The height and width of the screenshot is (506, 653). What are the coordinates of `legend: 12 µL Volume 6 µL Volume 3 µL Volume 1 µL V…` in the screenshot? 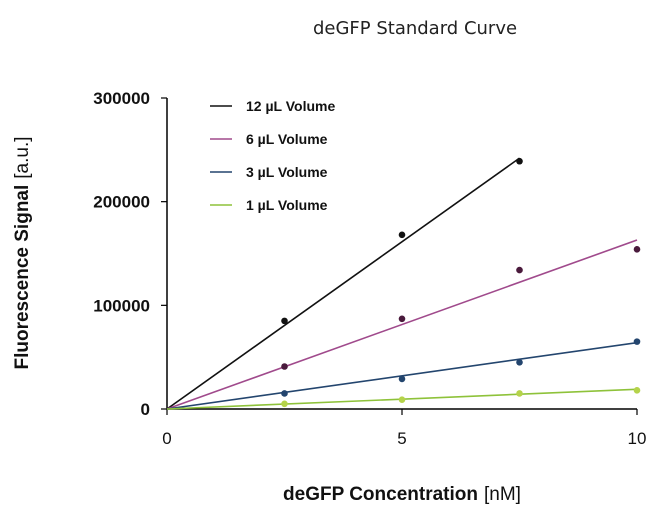 It's located at (272, 155).